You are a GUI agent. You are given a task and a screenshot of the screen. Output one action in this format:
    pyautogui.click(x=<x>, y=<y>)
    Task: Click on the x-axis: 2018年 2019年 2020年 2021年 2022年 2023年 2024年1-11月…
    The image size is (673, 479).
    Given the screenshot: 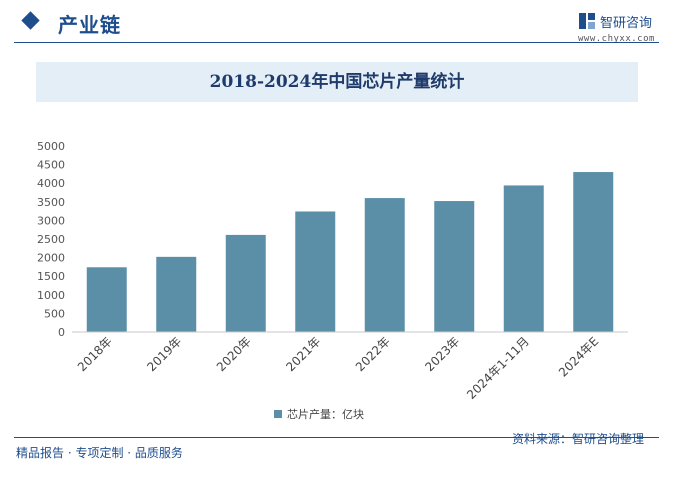 What is the action you would take?
    pyautogui.click(x=338, y=368)
    